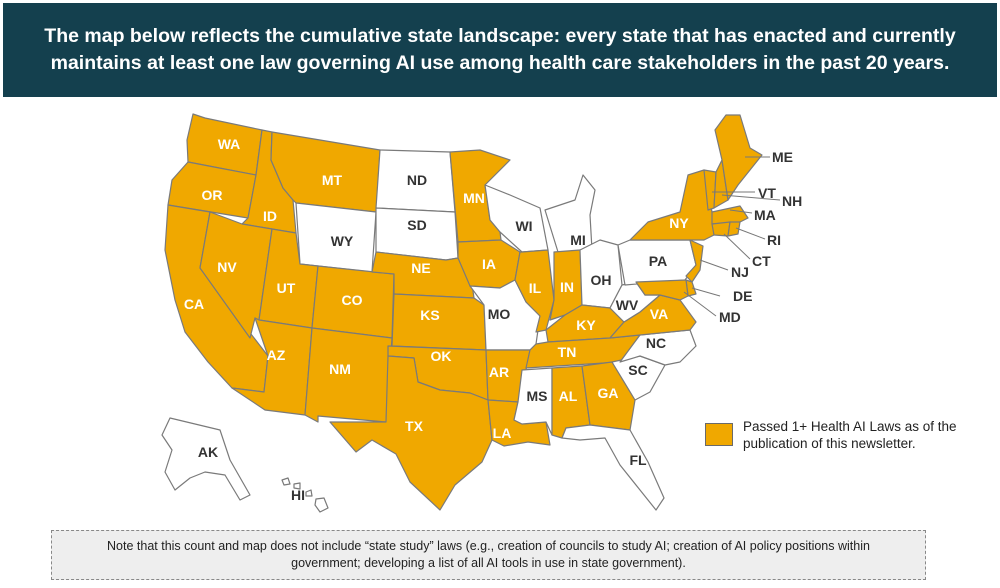 The height and width of the screenshot is (588, 1000). I want to click on state-me, so click(738, 157).